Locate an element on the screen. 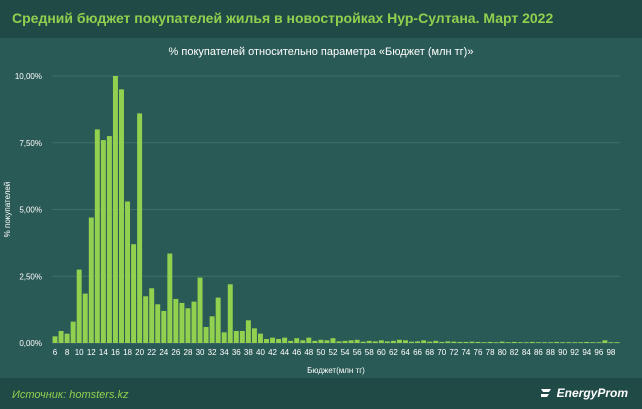 The width and height of the screenshot is (642, 409). x-tick-label: 10 is located at coordinates (79, 352).